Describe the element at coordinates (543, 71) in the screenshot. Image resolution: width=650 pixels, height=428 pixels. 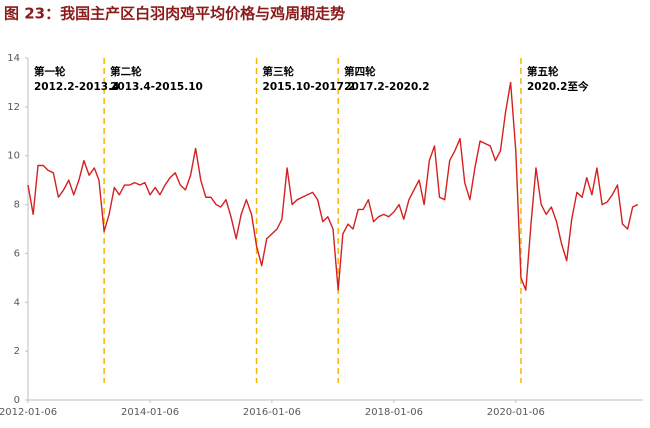
I see `cycle-name: 第五轮` at that location.